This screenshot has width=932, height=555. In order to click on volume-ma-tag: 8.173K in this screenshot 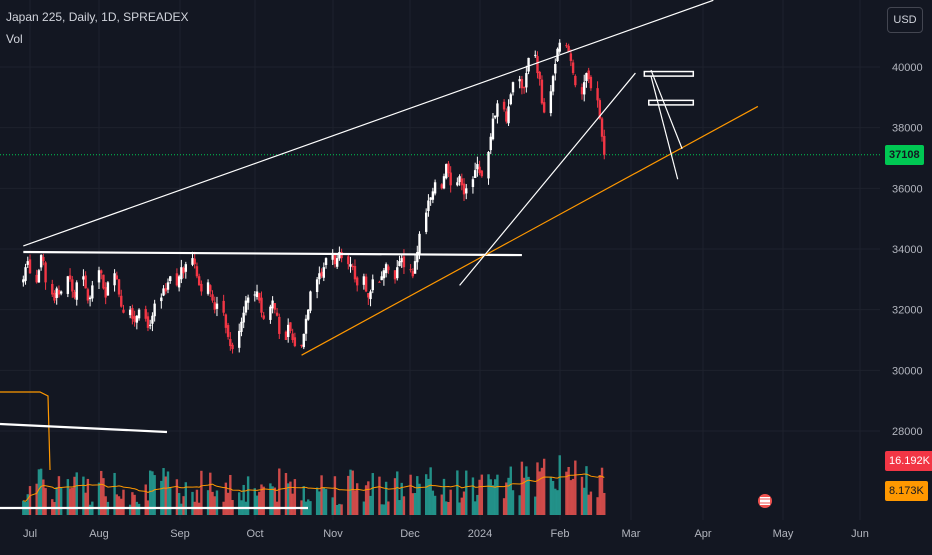, I will do `click(906, 491)`.